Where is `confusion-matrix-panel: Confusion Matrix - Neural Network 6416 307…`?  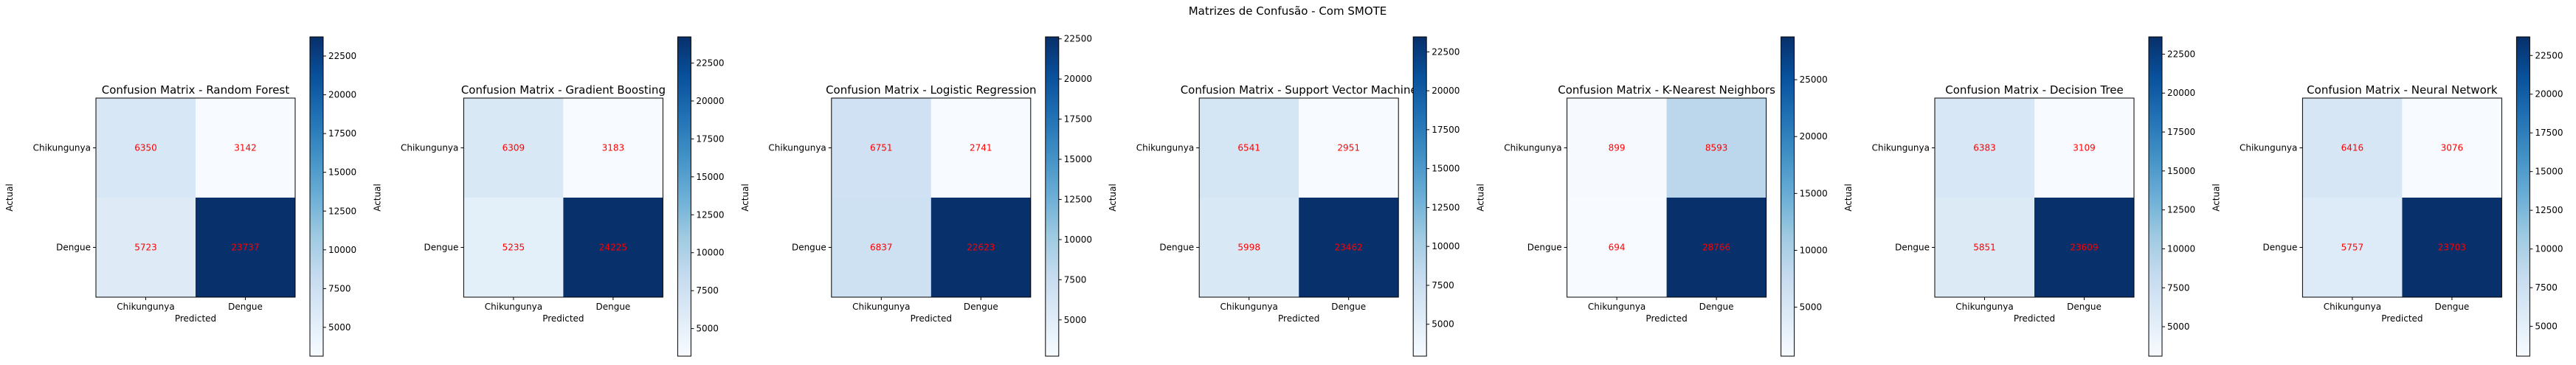 confusion-matrix-panel: Confusion Matrix - Neural Network 6416 307… is located at coordinates (2387, 197).